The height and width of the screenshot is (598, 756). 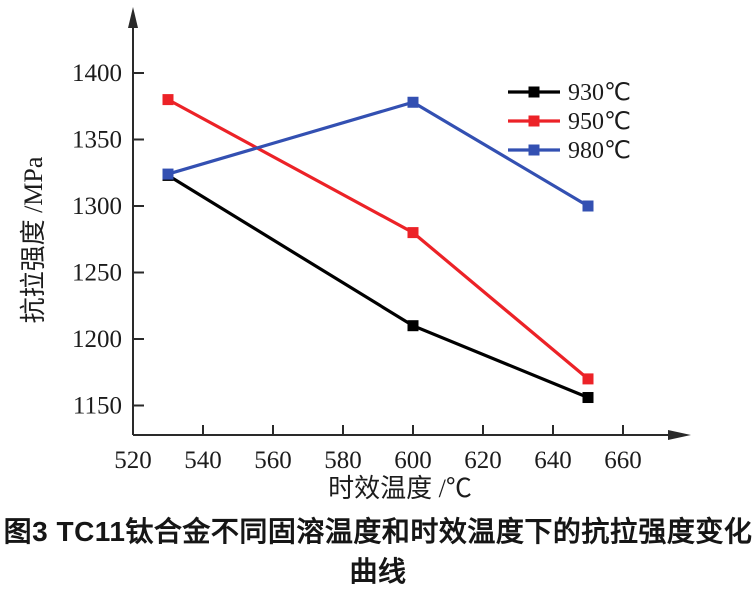 I want to click on y-tick-label: 1250, so click(x=97, y=273).